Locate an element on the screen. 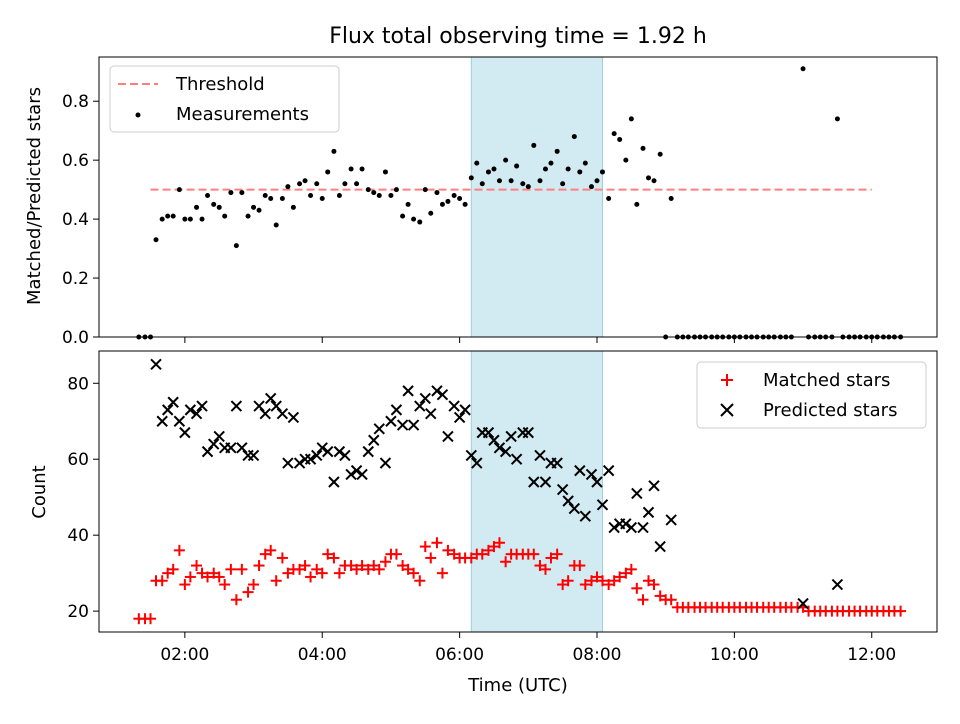 The image size is (960, 724). y-tick-label: 0.2 is located at coordinates (75, 279).